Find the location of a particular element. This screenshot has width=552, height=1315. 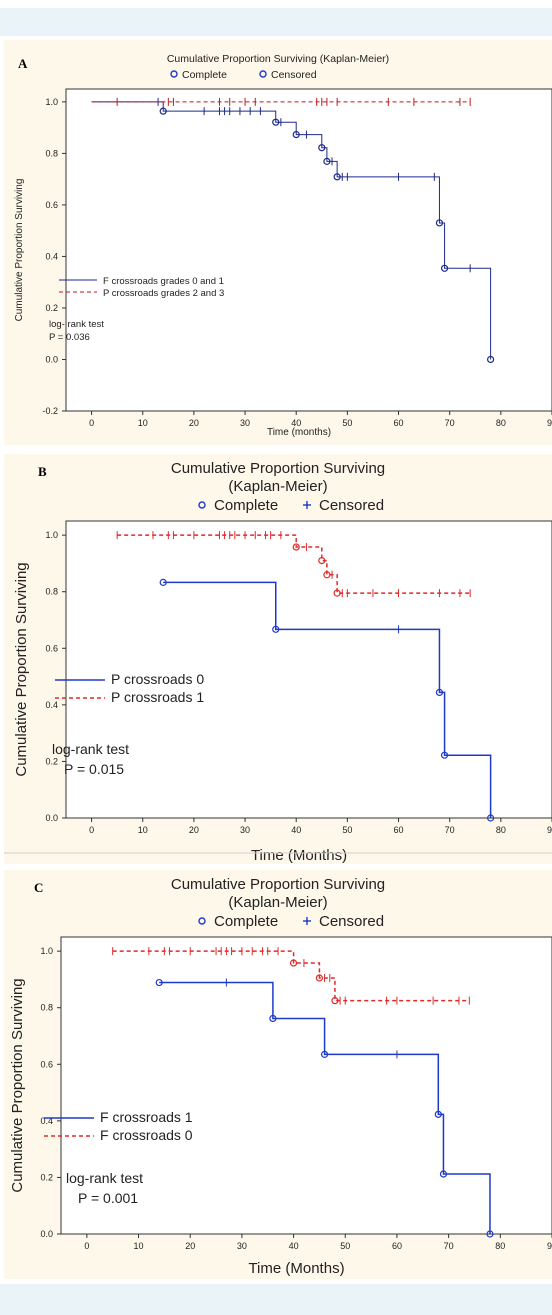

y-tick-label: -0.2 is located at coordinates (50, 411).